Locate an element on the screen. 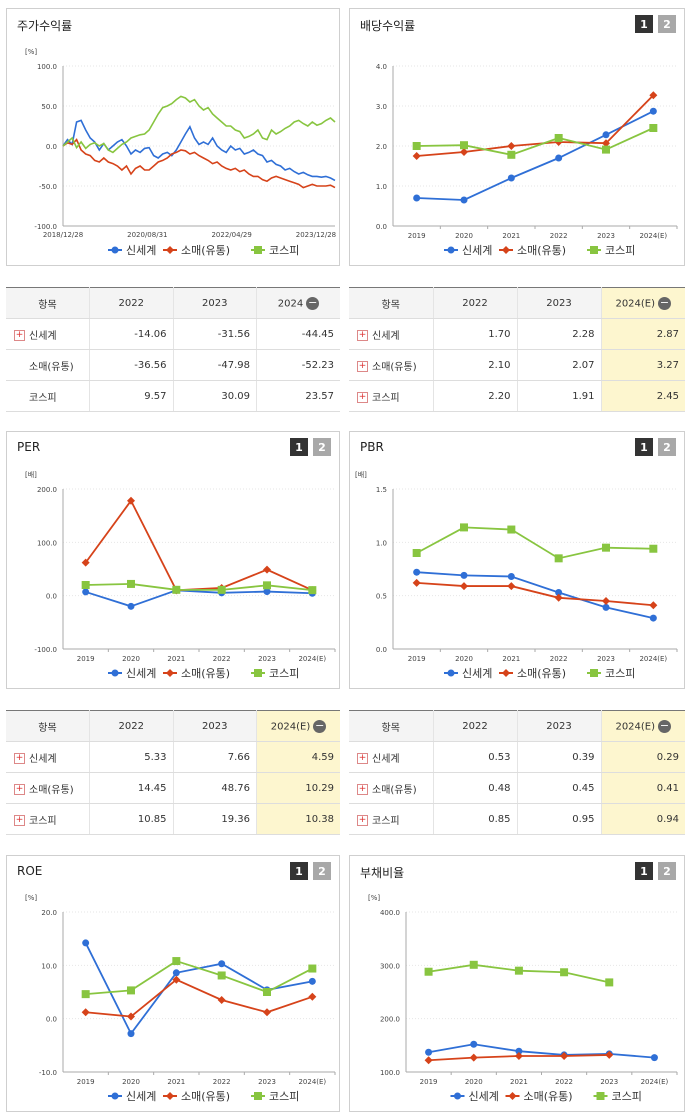 The width and height of the screenshot is (691, 1115). table-cell: 0.41 is located at coordinates (643, 788).